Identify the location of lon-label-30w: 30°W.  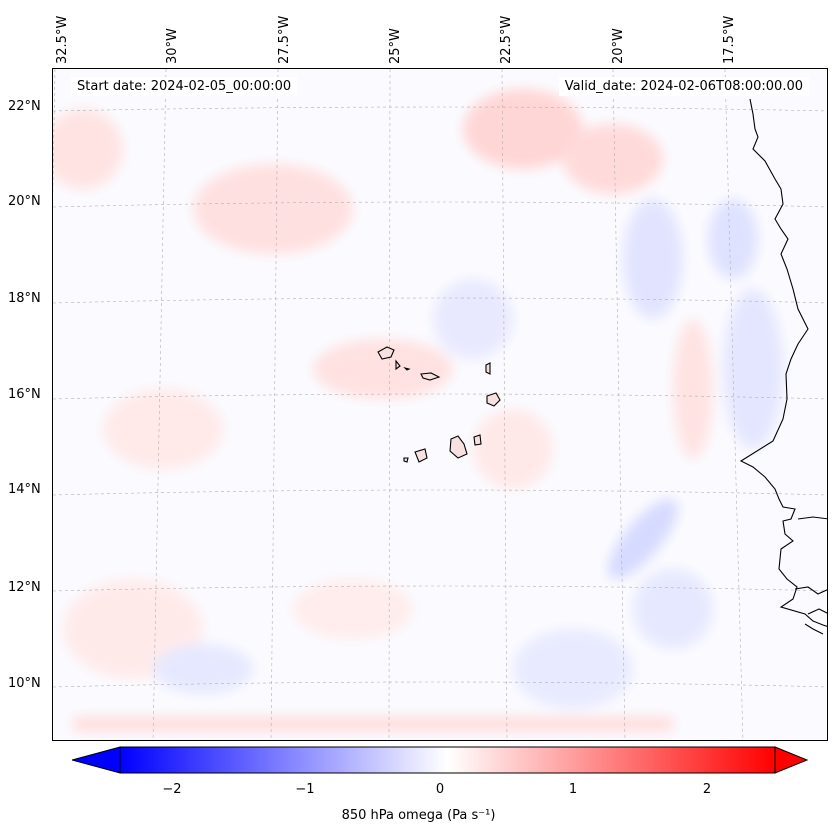
(172, 46).